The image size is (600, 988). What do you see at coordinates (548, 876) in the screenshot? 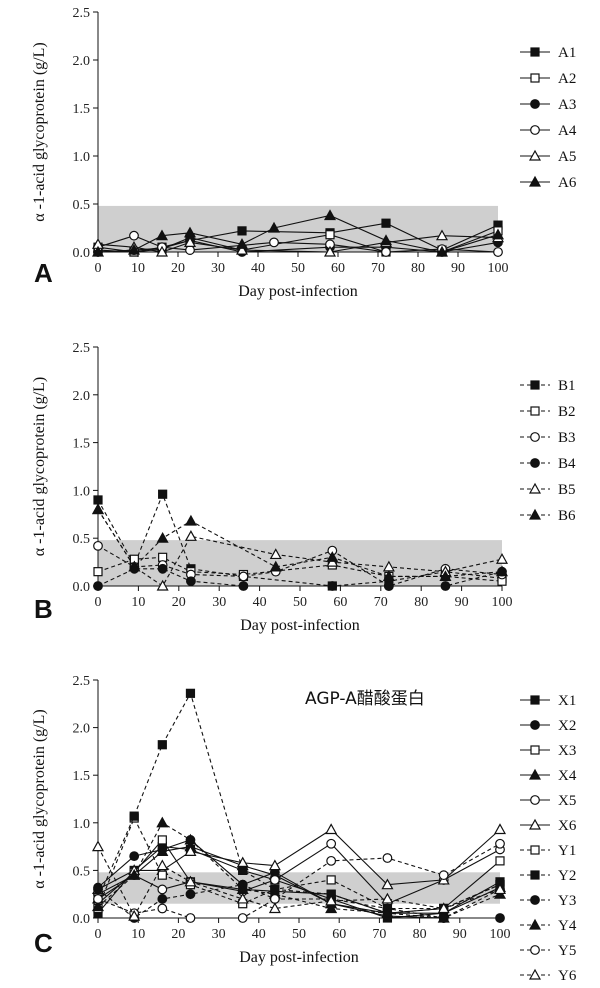
I see `legend-item-y2: Y2` at bounding box center [548, 876].